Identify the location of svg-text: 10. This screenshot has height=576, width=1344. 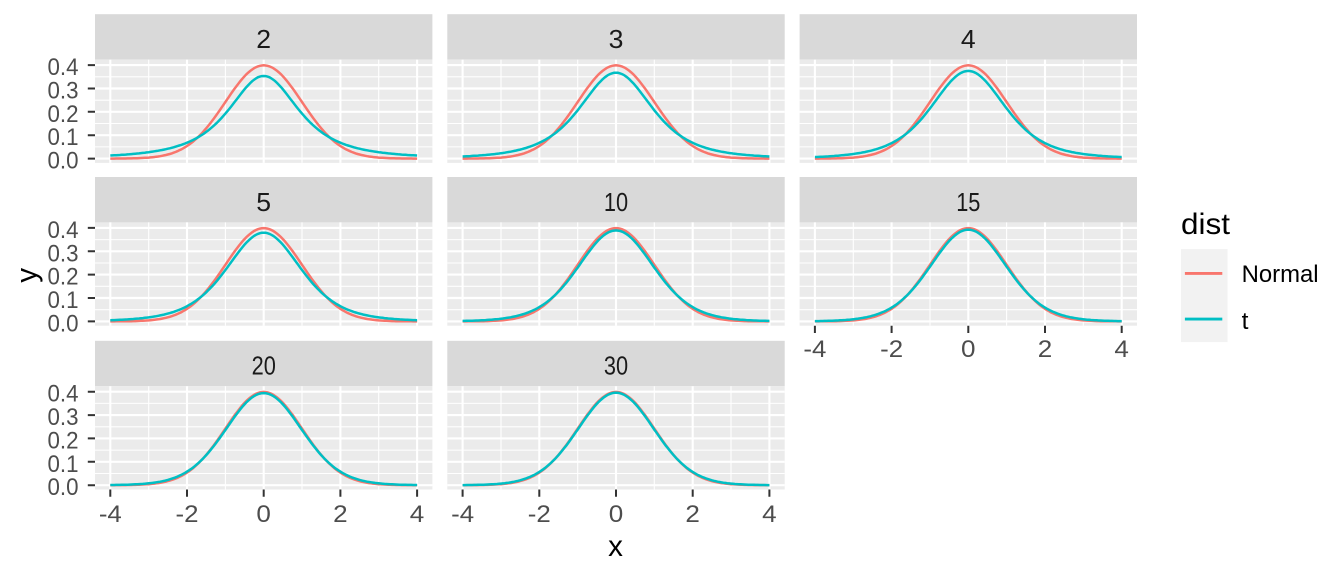
(616, 202).